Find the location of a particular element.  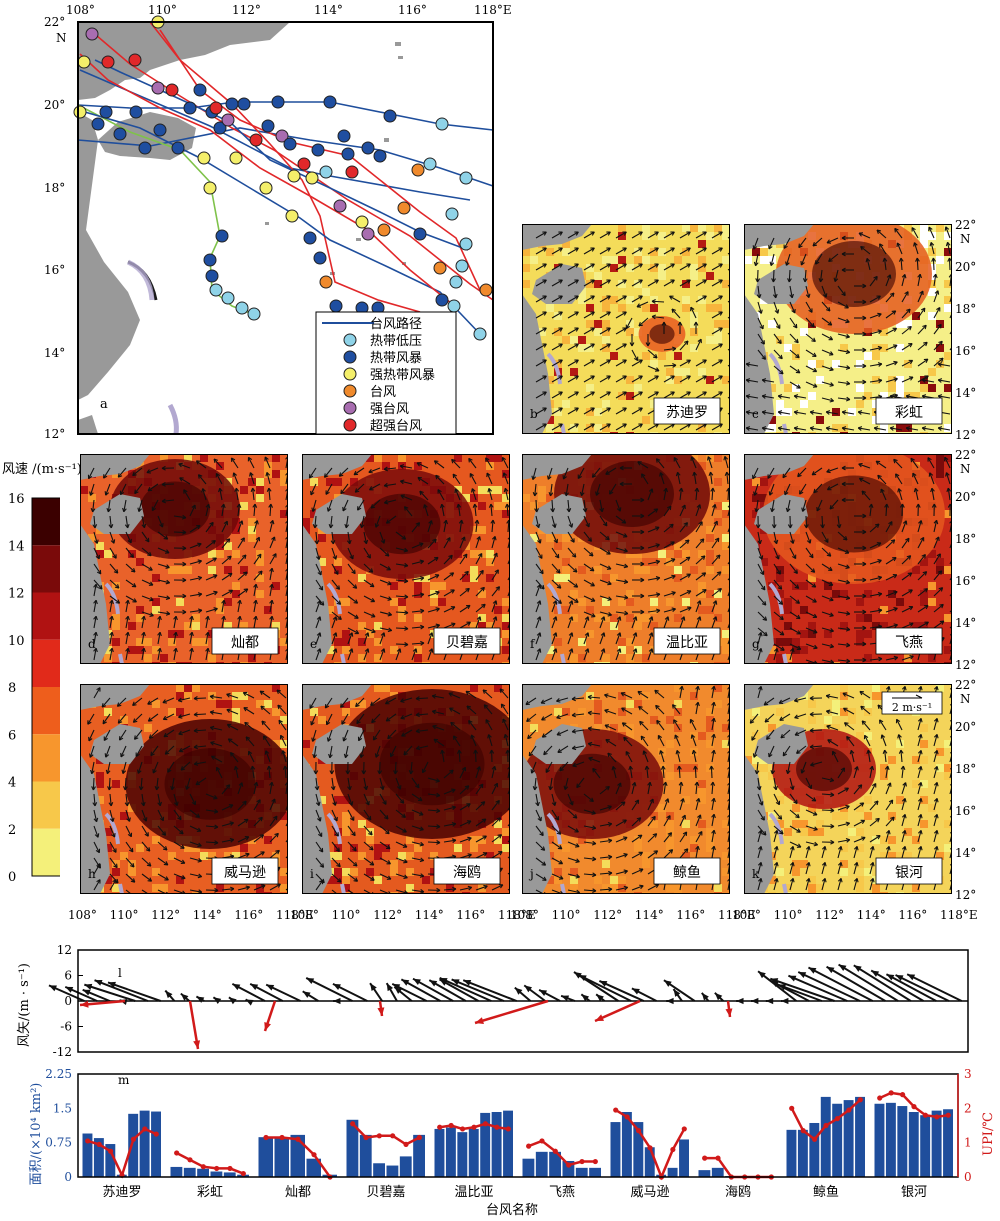

panel-name-d: 灿都 is located at coordinates (245, 643).